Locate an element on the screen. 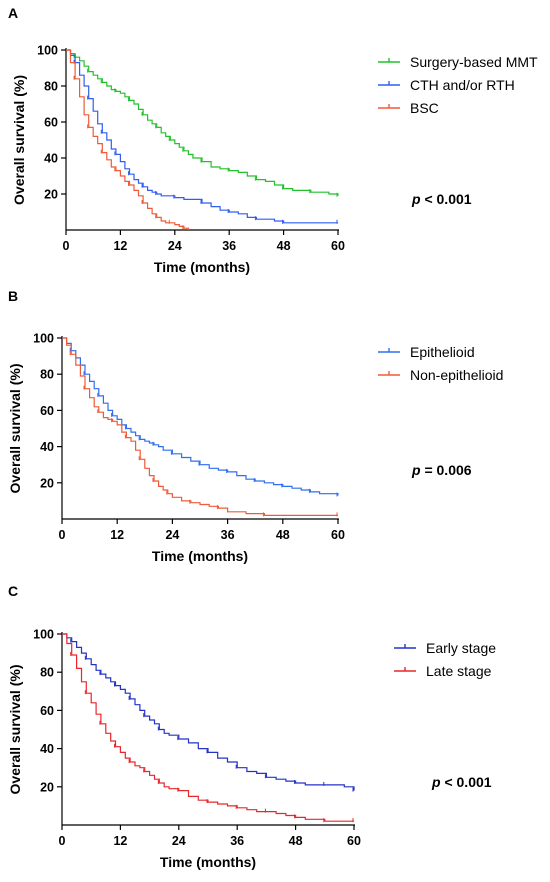 This screenshot has width=550, height=882. legend-item: BSC is located at coordinates (408, 108).